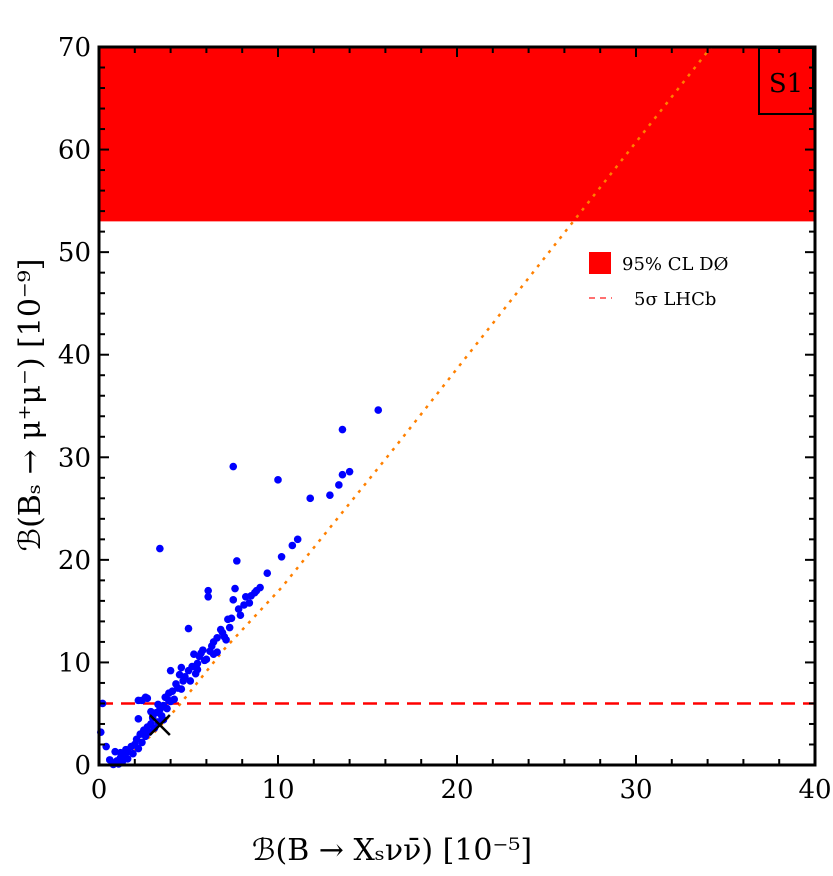 The height and width of the screenshot is (876, 833). Describe the element at coordinates (74, 458) in the screenshot. I see `y-tick-label: 30` at that location.